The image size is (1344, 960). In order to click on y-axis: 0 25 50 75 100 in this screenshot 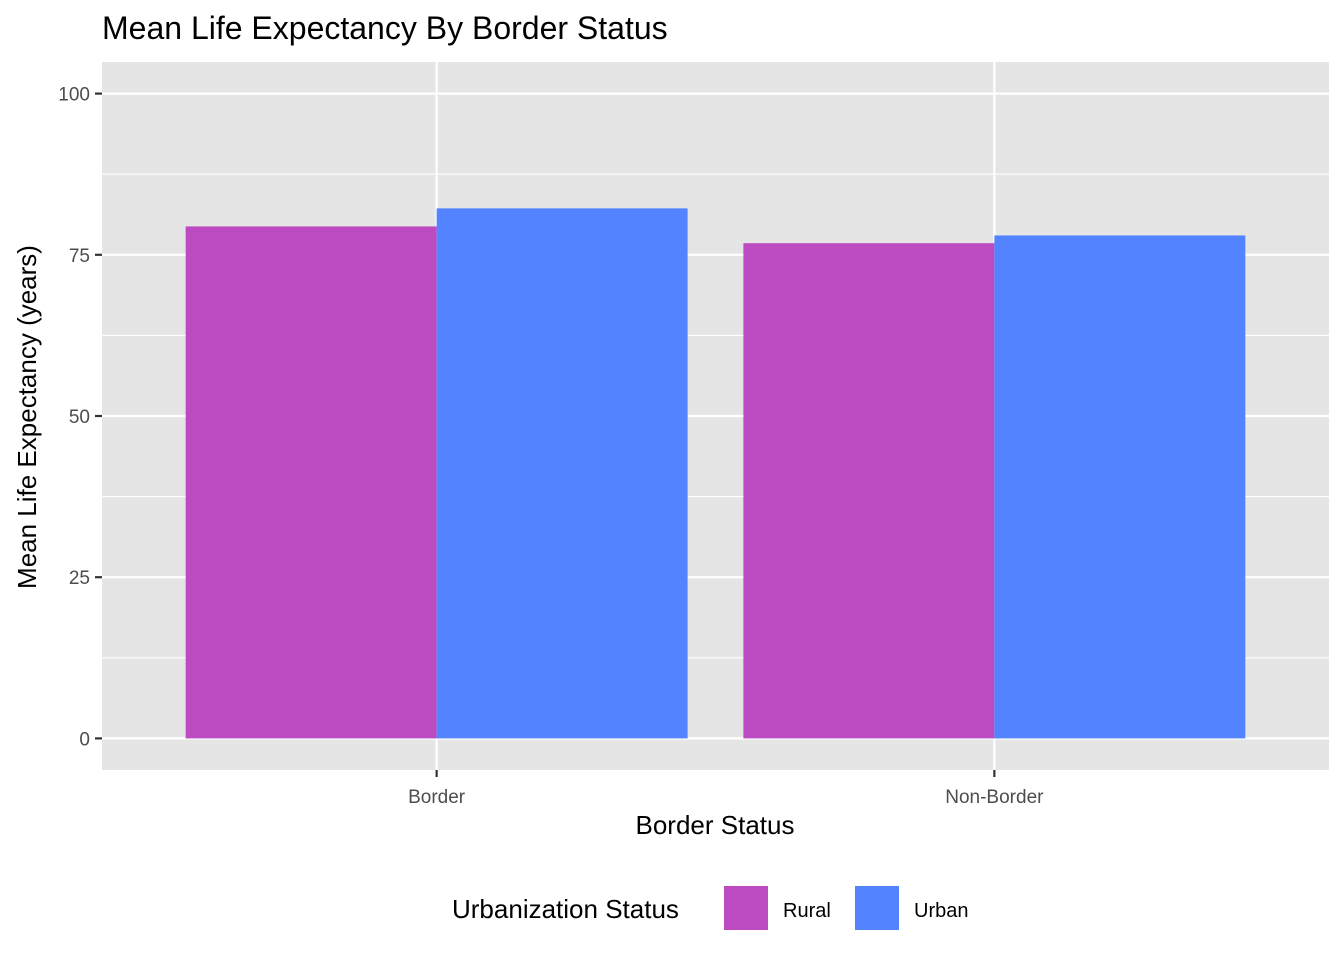, I will do `click(80, 417)`.